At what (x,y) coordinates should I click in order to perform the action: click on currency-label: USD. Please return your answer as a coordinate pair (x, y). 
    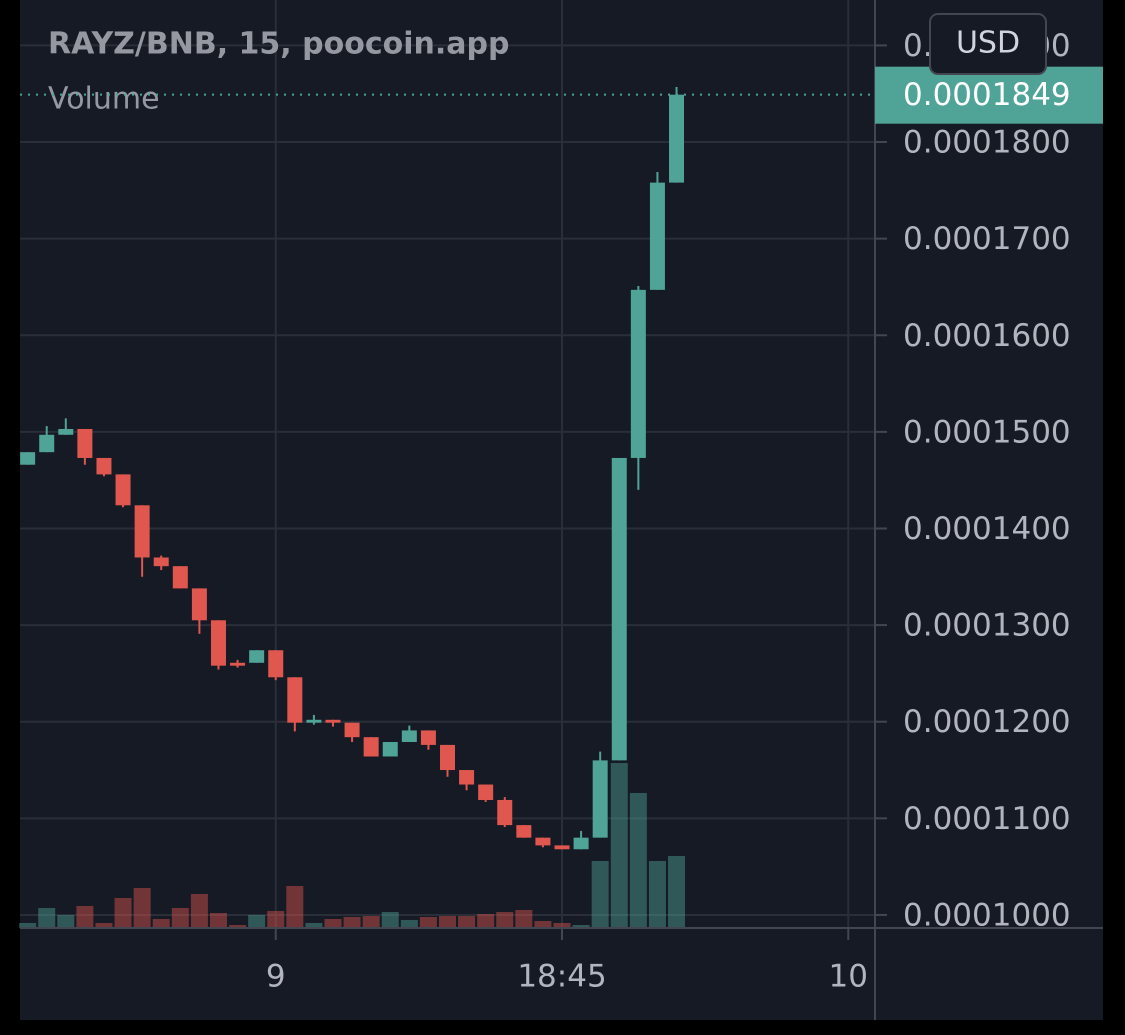
    Looking at the image, I should click on (988, 43).